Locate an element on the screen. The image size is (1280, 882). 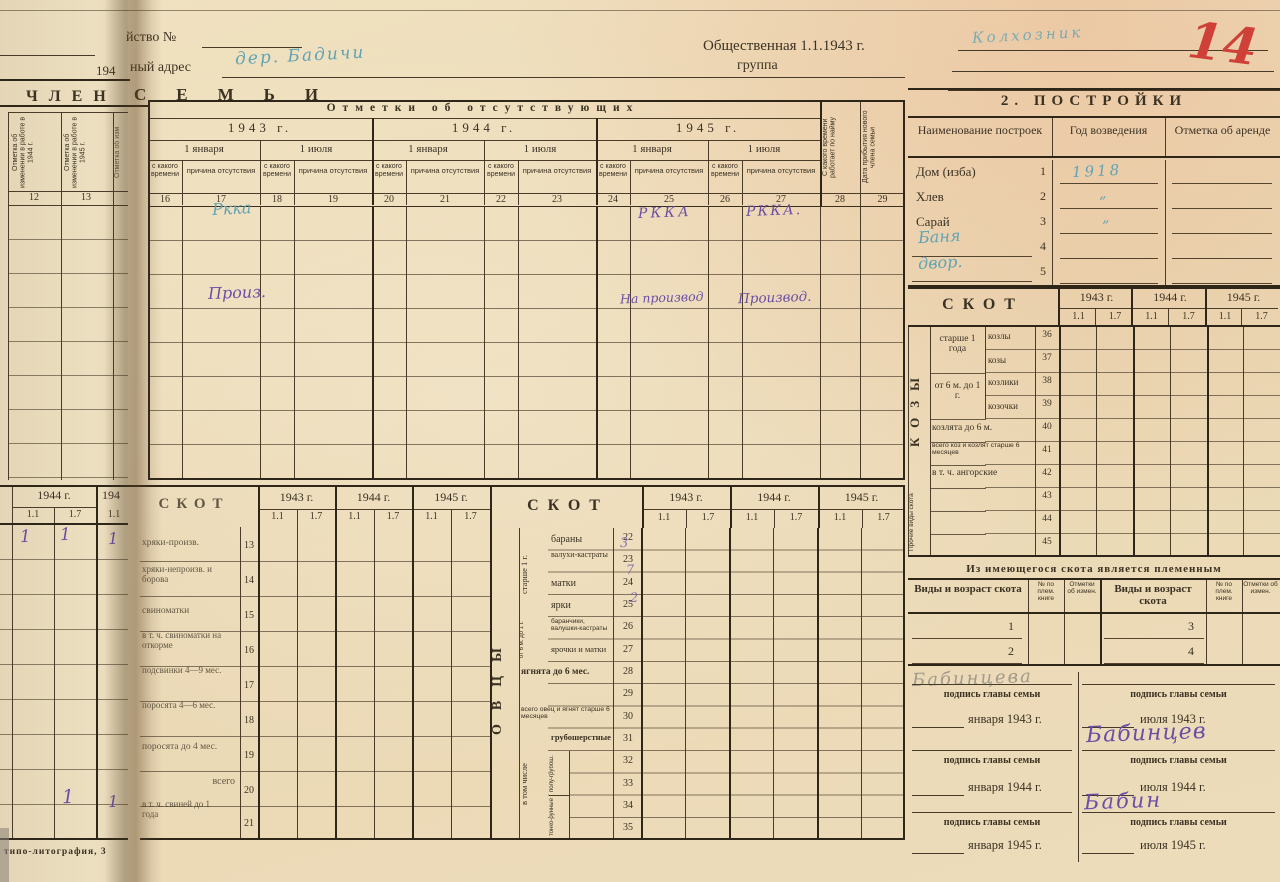
pedigree-rows-grid is located at coordinates (1094, 640).